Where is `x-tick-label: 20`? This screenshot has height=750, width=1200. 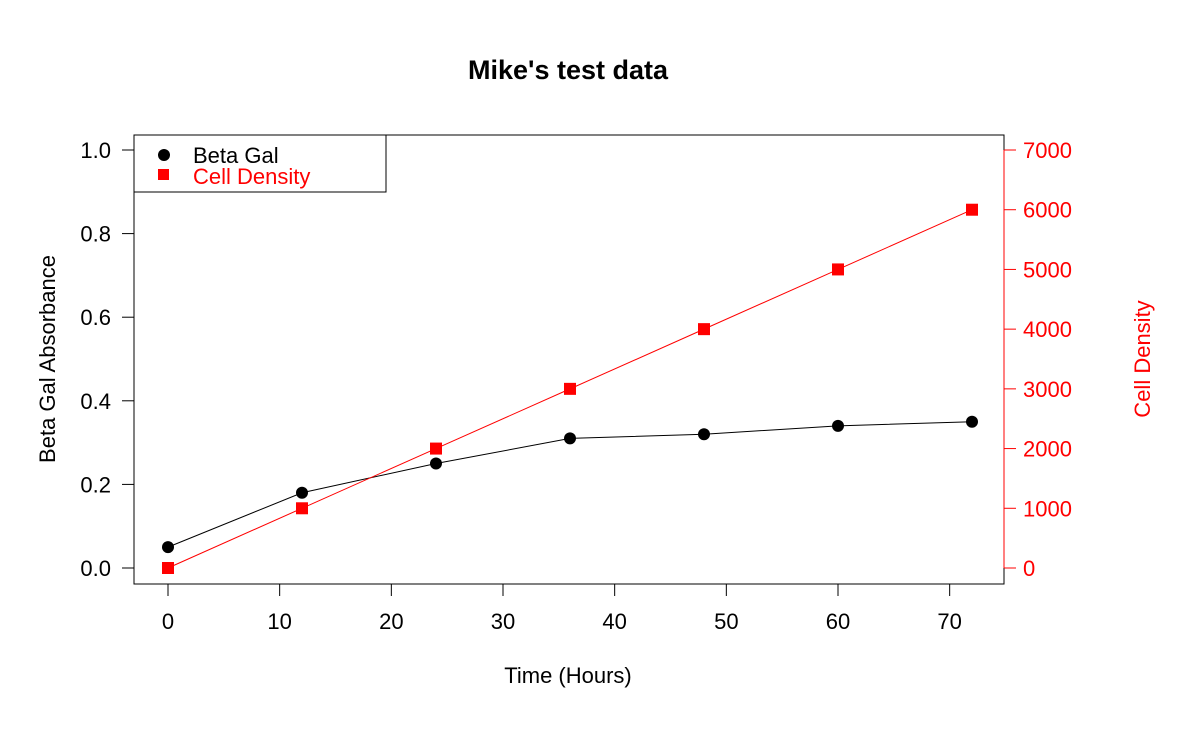
x-tick-label: 20 is located at coordinates (391, 621).